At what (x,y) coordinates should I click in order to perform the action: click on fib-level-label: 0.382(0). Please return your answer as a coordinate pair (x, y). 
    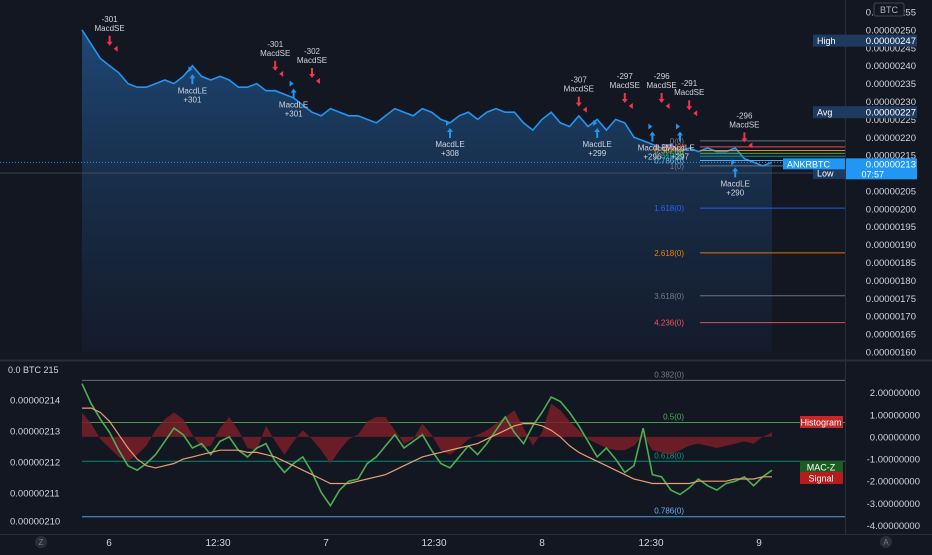
    Looking at the image, I should click on (669, 151).